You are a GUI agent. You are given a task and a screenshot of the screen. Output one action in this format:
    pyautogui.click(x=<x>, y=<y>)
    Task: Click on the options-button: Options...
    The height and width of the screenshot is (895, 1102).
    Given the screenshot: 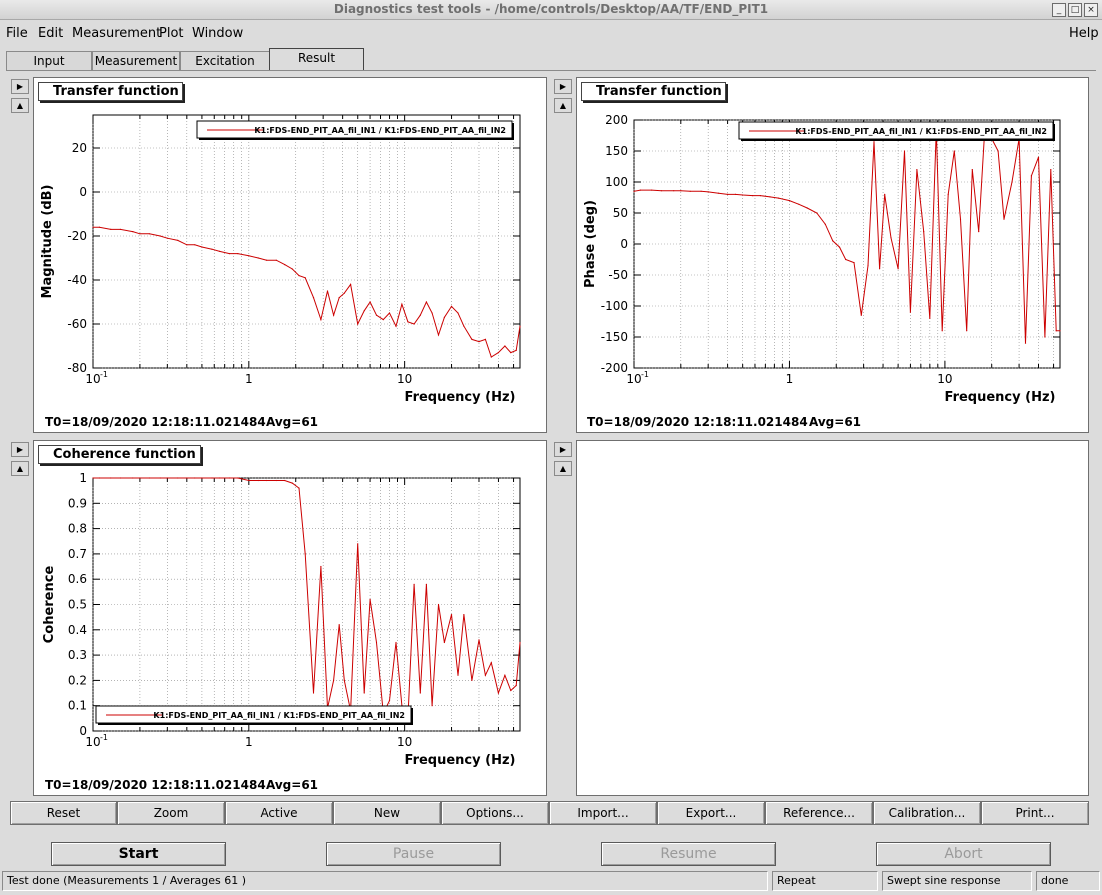 What is the action you would take?
    pyautogui.click(x=495, y=813)
    